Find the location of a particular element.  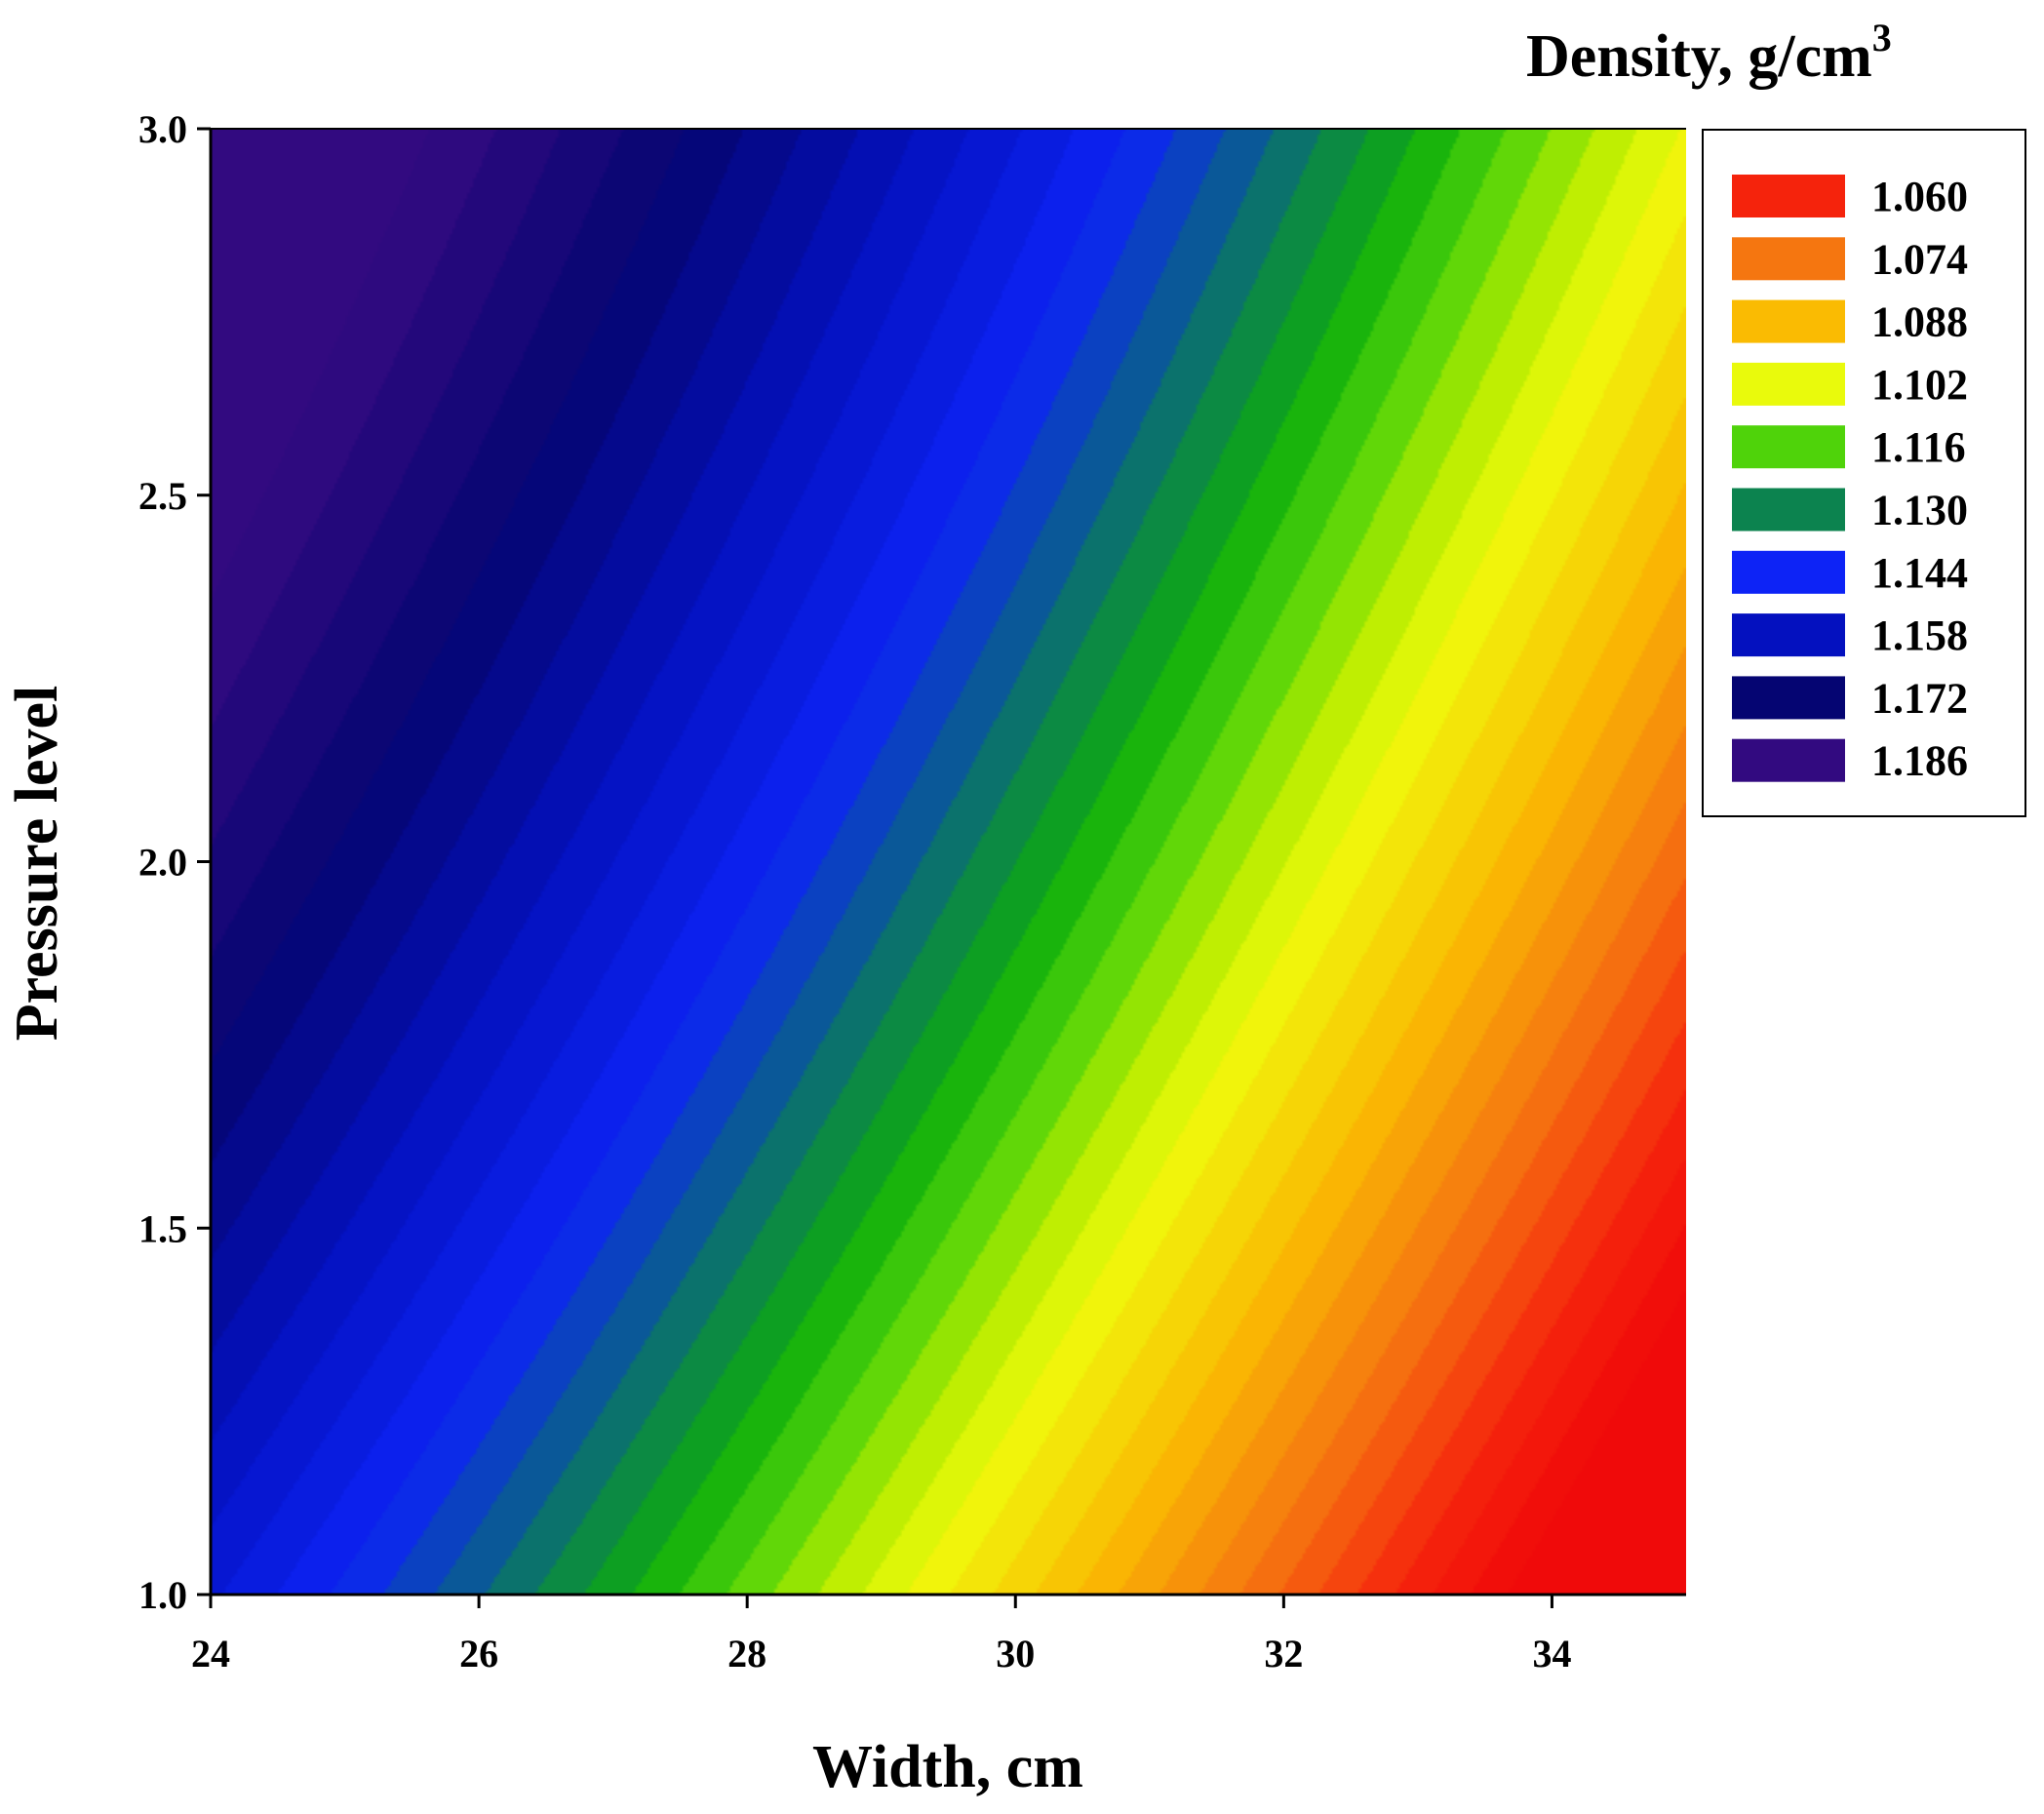

y-axis-title: Pressure level is located at coordinates (37, 863).